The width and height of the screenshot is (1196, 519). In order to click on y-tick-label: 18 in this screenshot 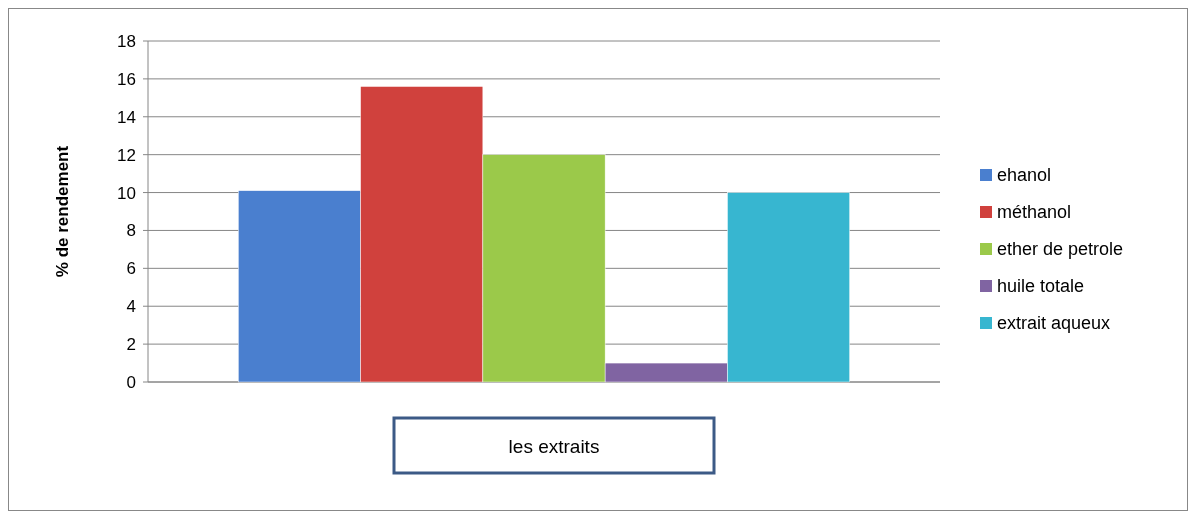, I will do `click(126, 41)`.